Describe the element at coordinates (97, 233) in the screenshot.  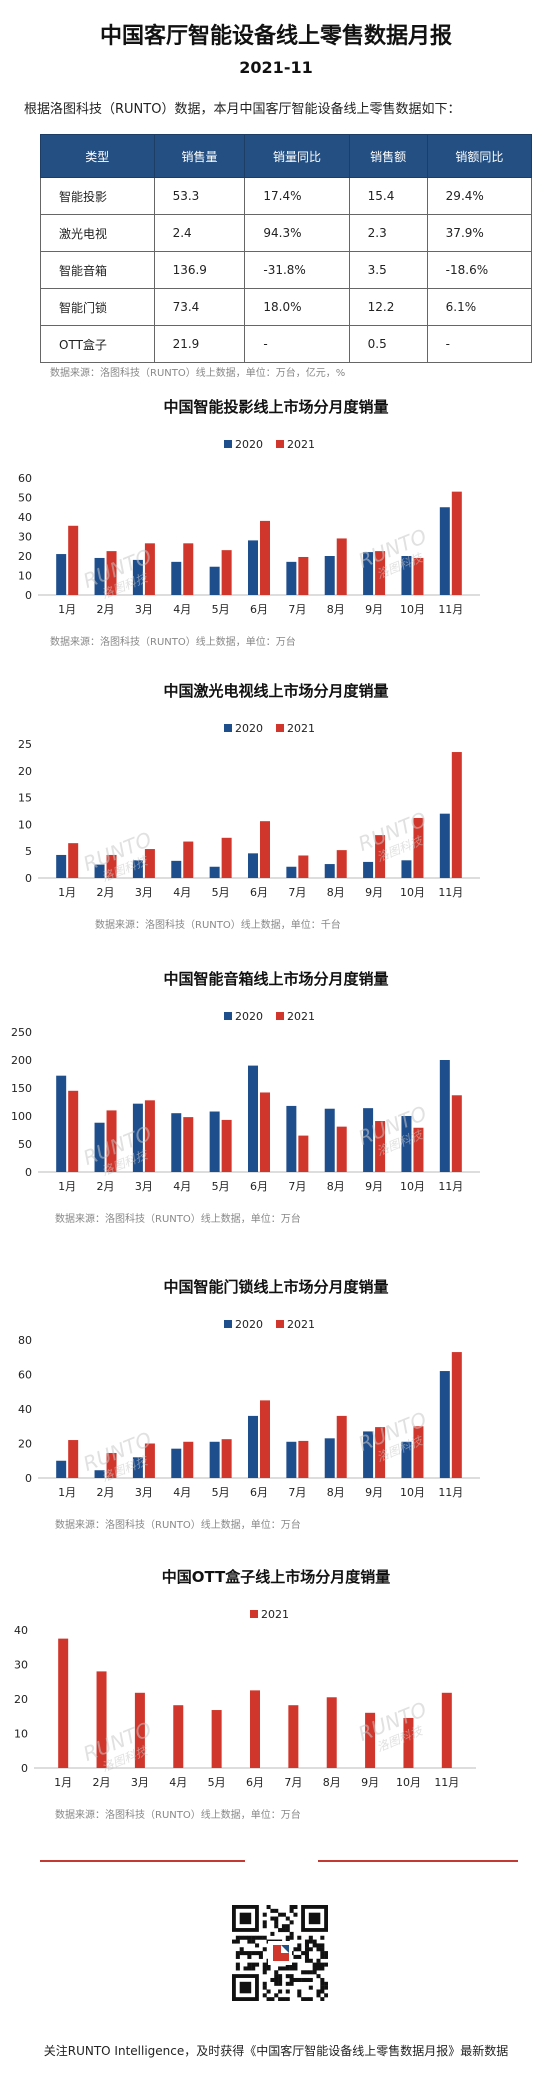
I see `table-cell: 激光电视` at that location.